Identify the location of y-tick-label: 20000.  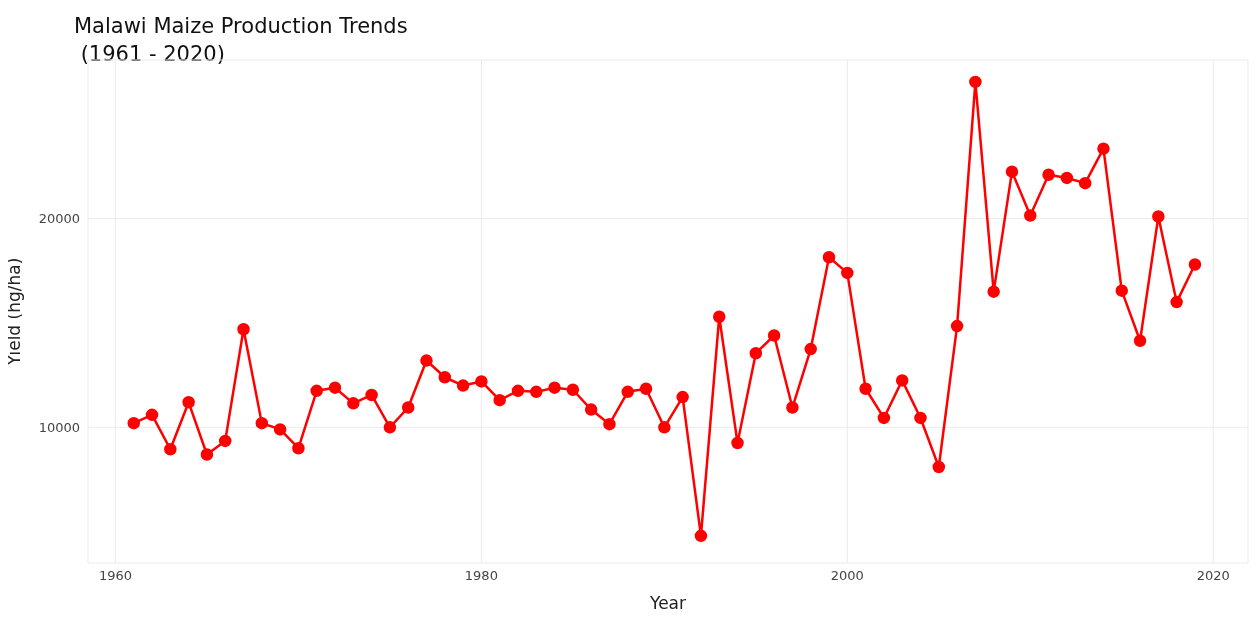
(59, 219).